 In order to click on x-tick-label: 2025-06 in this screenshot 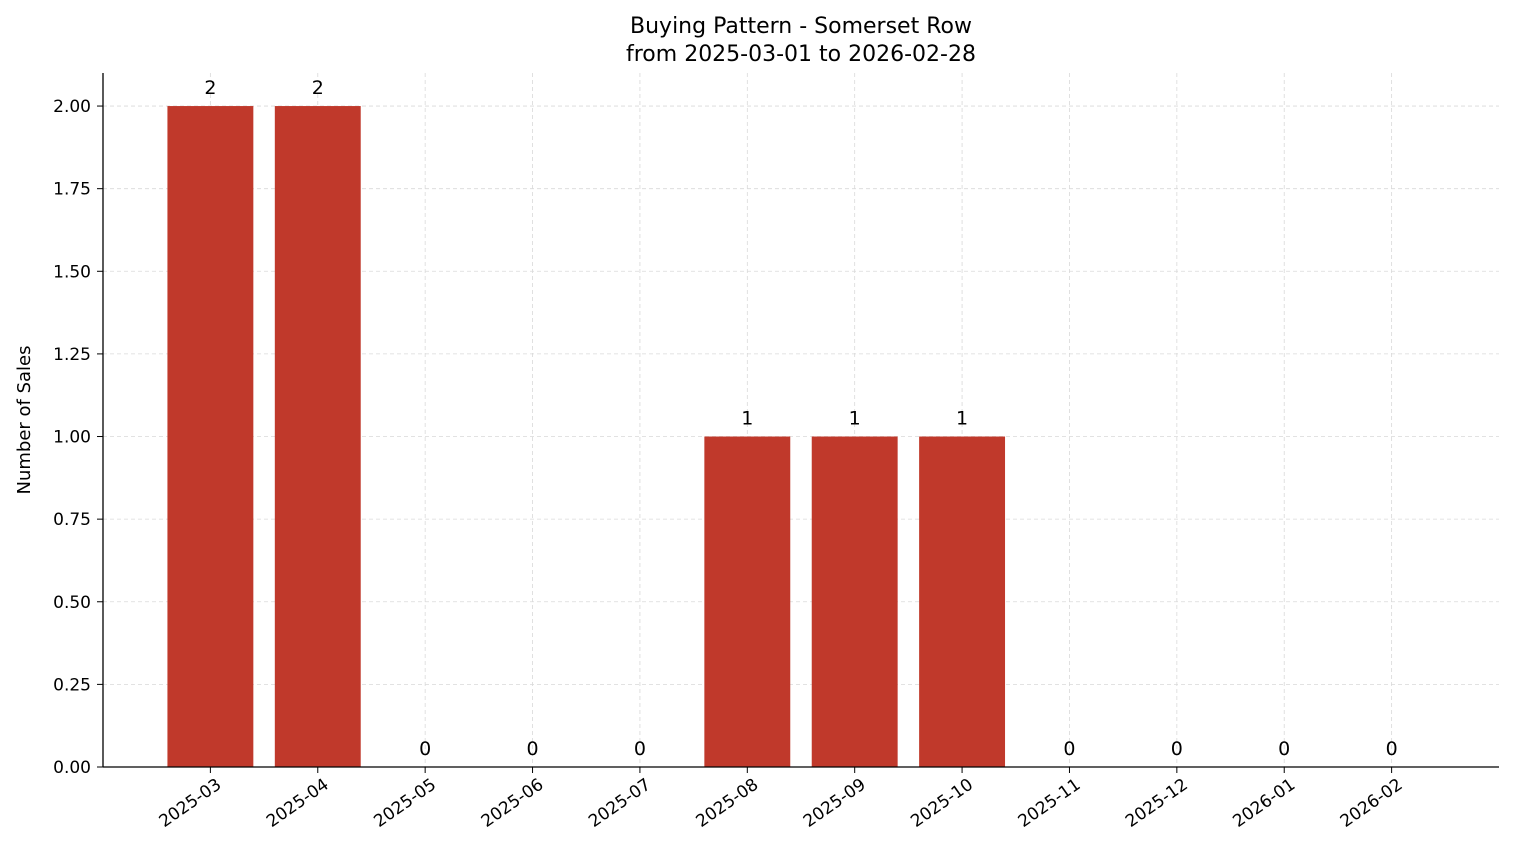, I will do `click(513, 803)`.